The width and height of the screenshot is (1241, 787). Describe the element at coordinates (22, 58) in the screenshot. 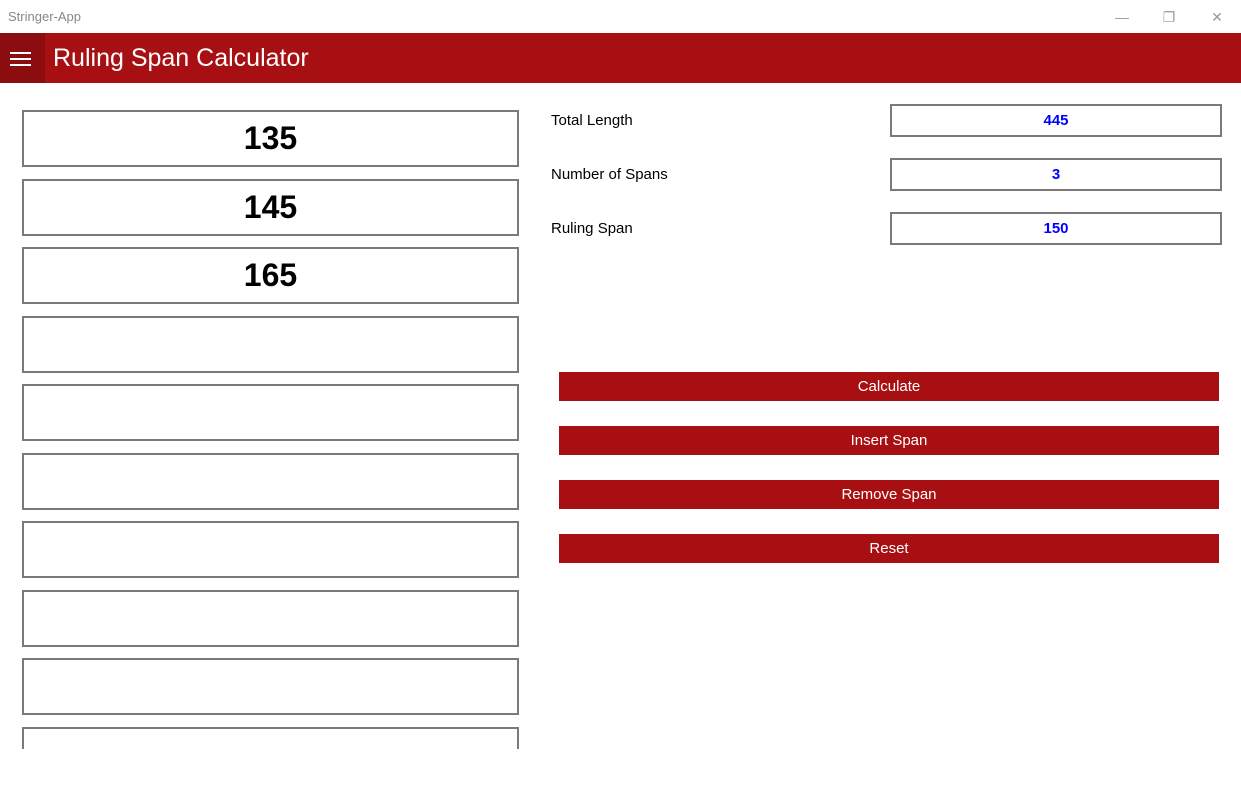

I see `hamburger-icon` at that location.